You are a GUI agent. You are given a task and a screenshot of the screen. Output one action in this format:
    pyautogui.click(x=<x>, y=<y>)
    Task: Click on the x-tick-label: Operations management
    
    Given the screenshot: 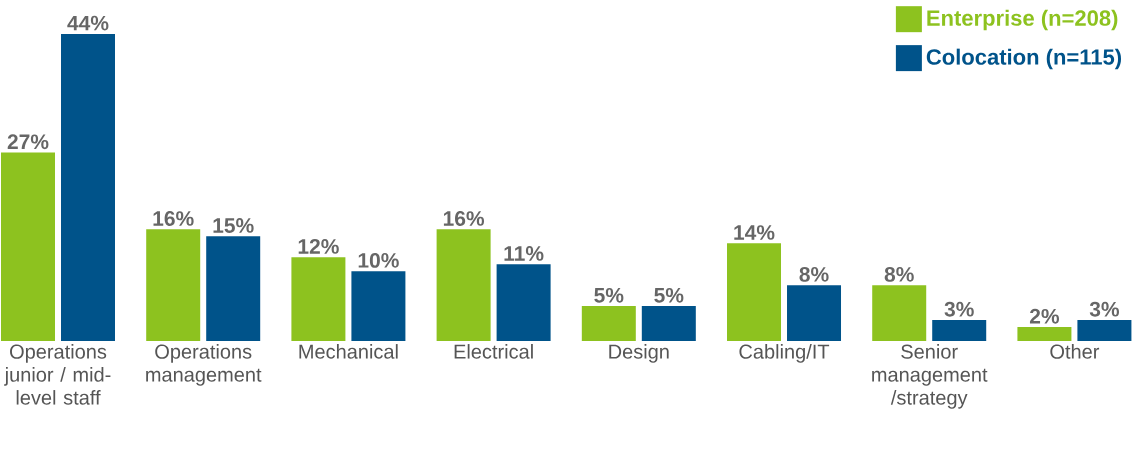 What is the action you would take?
    pyautogui.click(x=204, y=365)
    